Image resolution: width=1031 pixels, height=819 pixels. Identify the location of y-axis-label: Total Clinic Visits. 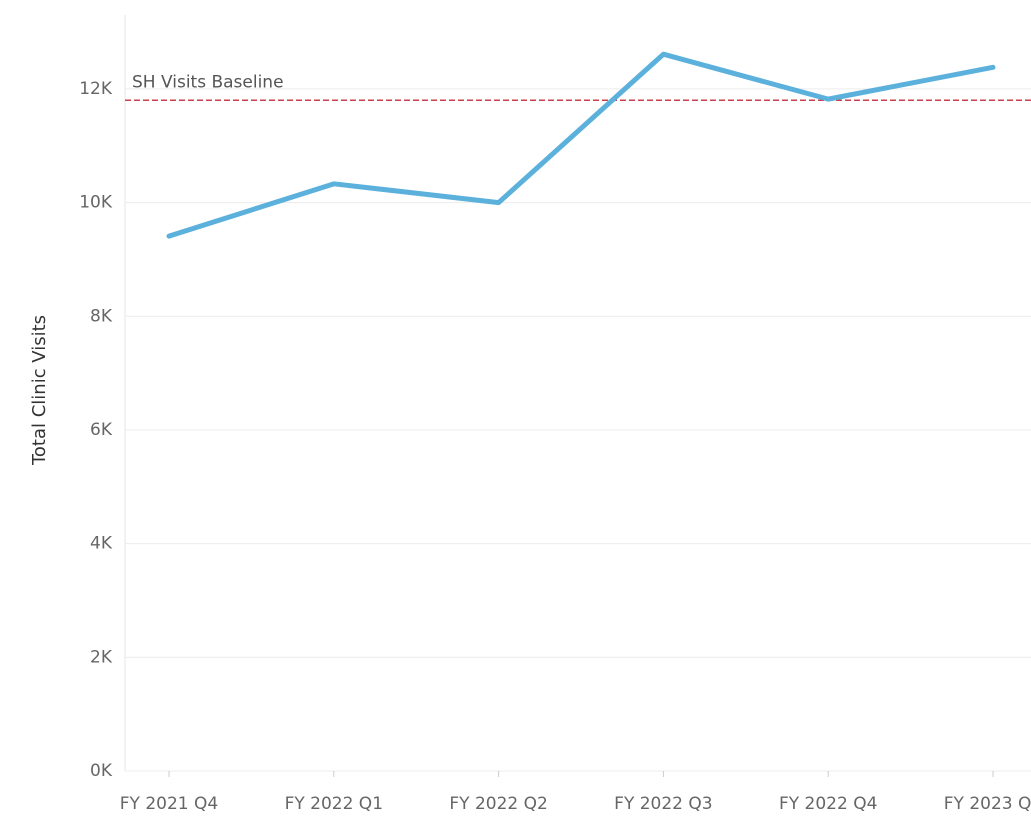
(39, 390).